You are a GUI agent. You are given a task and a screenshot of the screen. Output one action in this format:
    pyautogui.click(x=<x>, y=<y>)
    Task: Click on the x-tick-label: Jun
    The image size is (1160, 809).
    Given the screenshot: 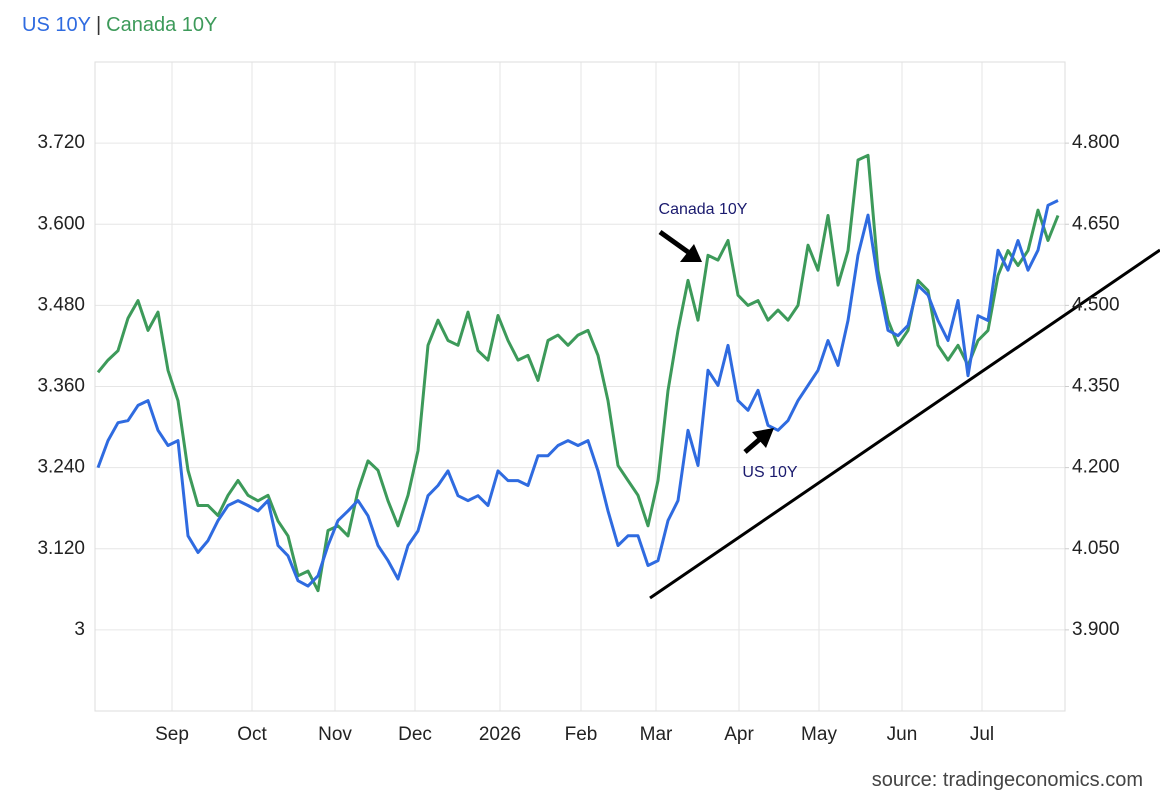 What is the action you would take?
    pyautogui.click(x=902, y=734)
    